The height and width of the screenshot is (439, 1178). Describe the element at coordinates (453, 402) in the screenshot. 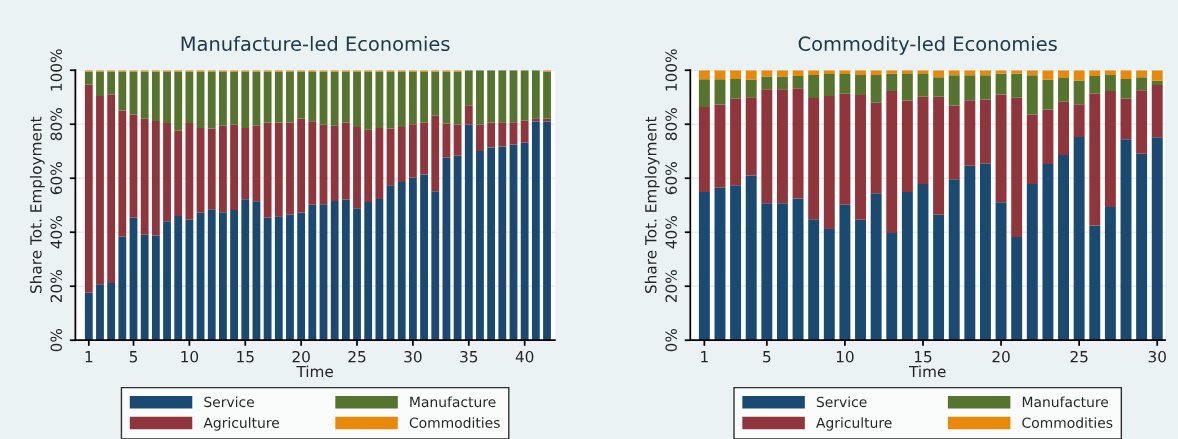

I see `legend-label: Manufacture` at that location.